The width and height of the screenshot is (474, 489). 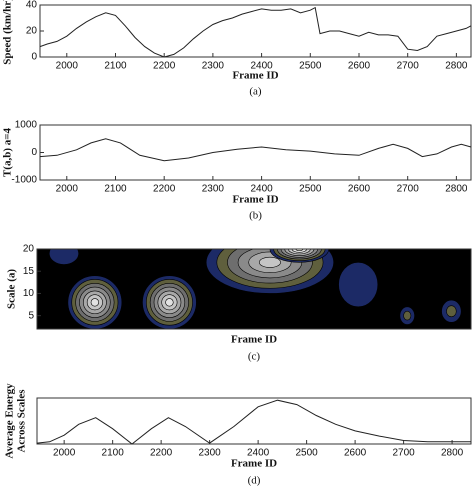 I want to click on y-tick-label: 40, so click(x=32, y=5).